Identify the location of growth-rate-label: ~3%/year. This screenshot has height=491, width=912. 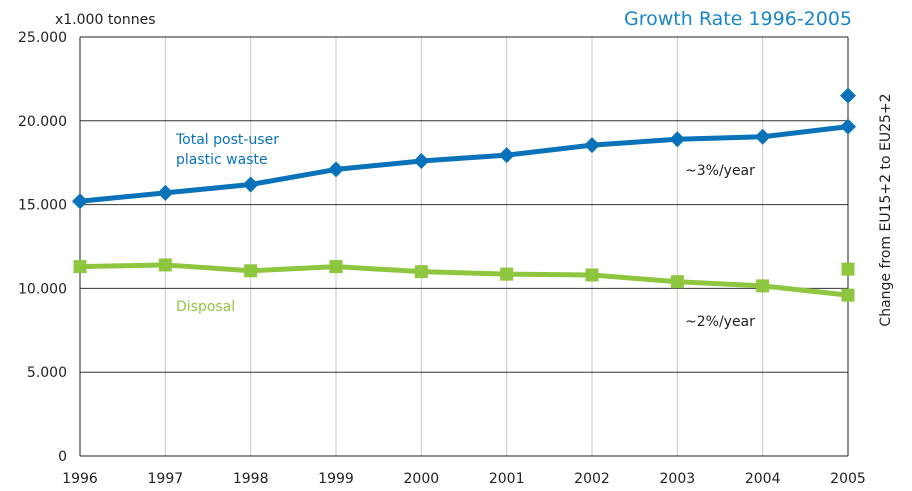
(720, 171).